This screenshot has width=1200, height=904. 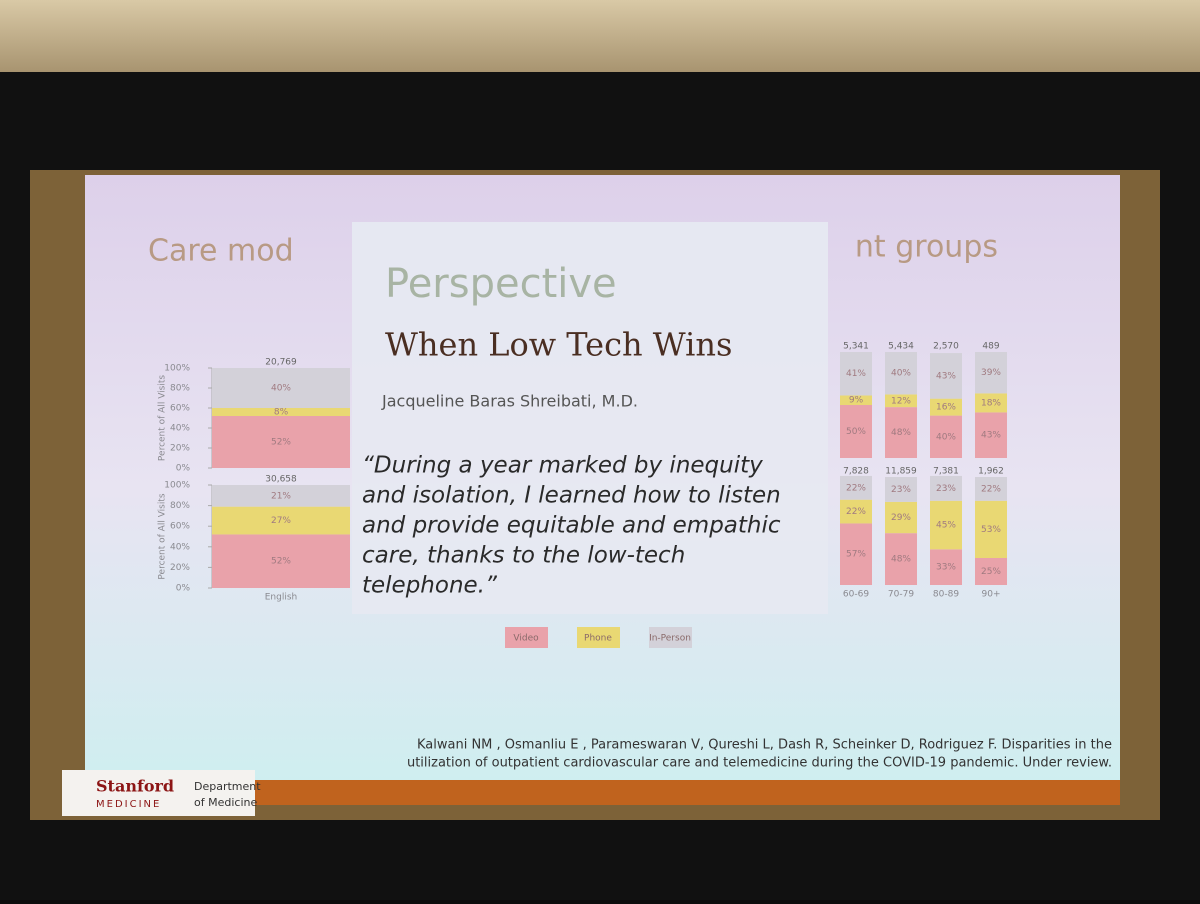 I want to click on value-label: 18%, so click(x=991, y=403).